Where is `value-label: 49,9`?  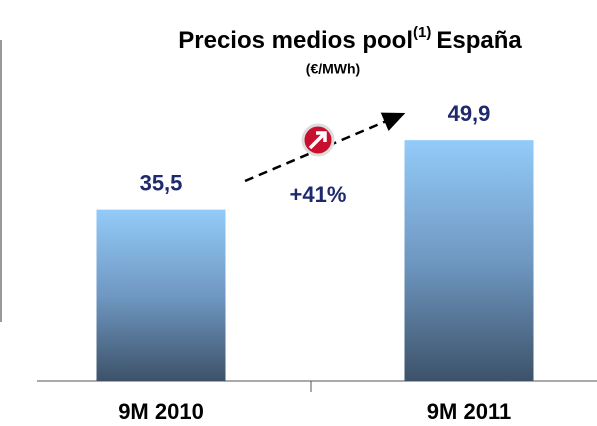 value-label: 49,9 is located at coordinates (469, 113).